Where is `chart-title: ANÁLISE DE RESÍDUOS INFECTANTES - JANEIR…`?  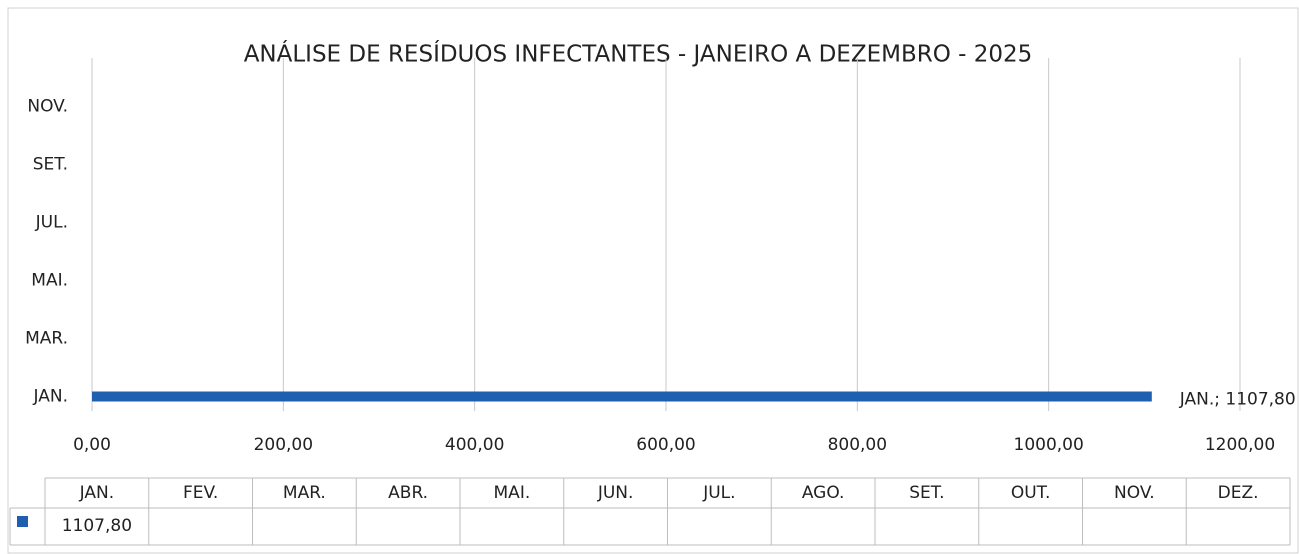
chart-title: ANÁLISE DE RESÍDUOS INFECTANTES - JANEIR… is located at coordinates (638, 54).